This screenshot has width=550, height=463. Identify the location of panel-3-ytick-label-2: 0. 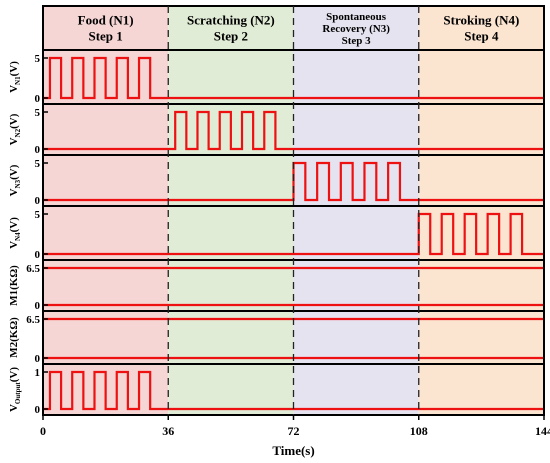
(38, 201).